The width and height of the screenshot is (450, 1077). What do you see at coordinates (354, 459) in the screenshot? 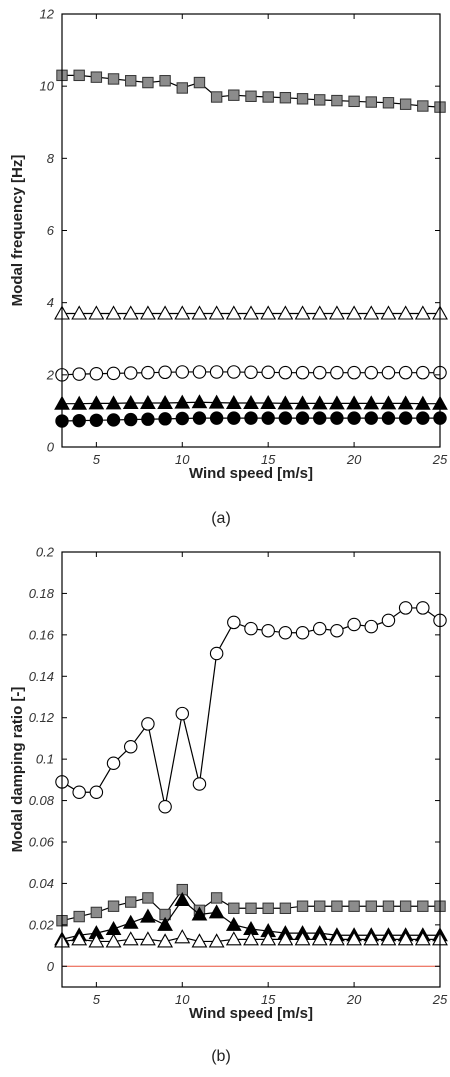
I see `x-tick-label: 20` at bounding box center [354, 459].